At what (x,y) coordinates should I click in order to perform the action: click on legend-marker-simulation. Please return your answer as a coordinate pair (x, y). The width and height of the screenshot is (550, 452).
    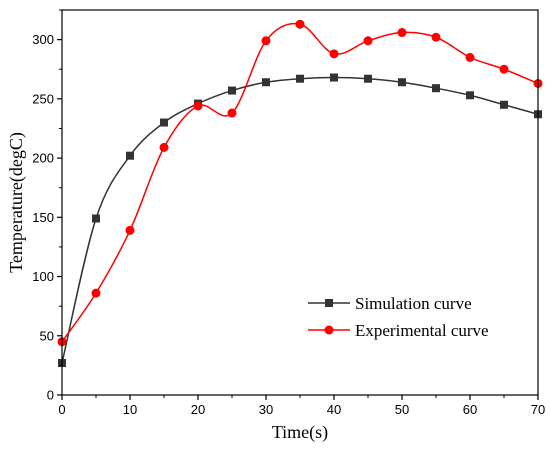
    Looking at the image, I should click on (329, 303).